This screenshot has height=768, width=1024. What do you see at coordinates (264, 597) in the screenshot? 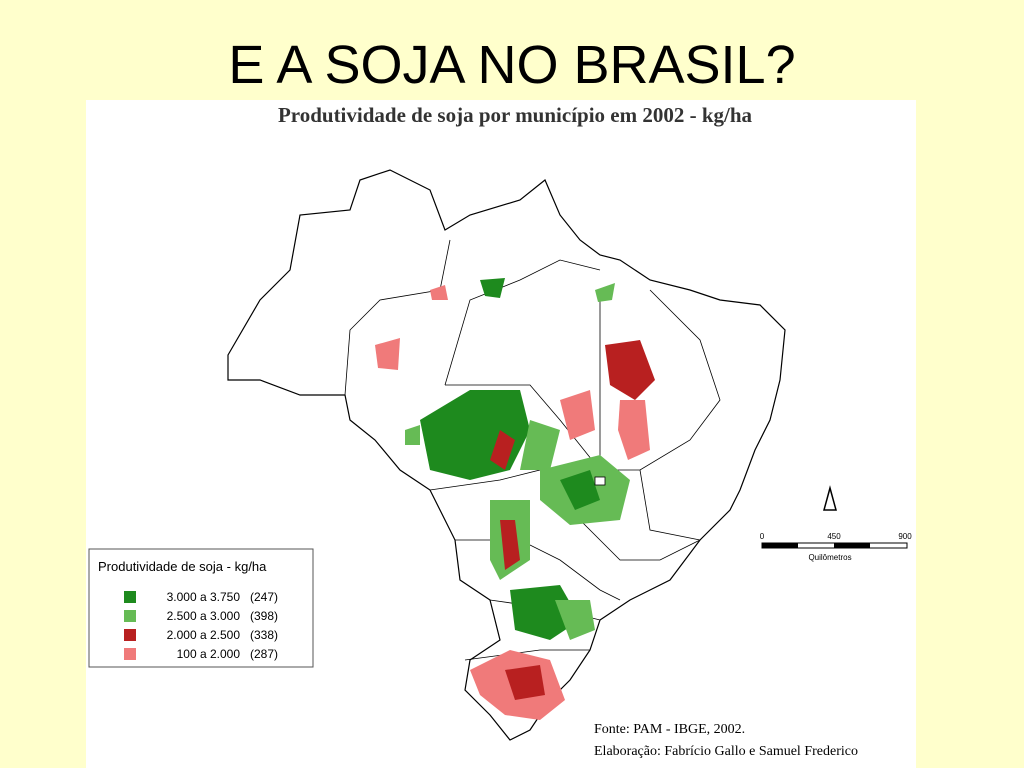
I see `legend-count: (247)` at bounding box center [264, 597].